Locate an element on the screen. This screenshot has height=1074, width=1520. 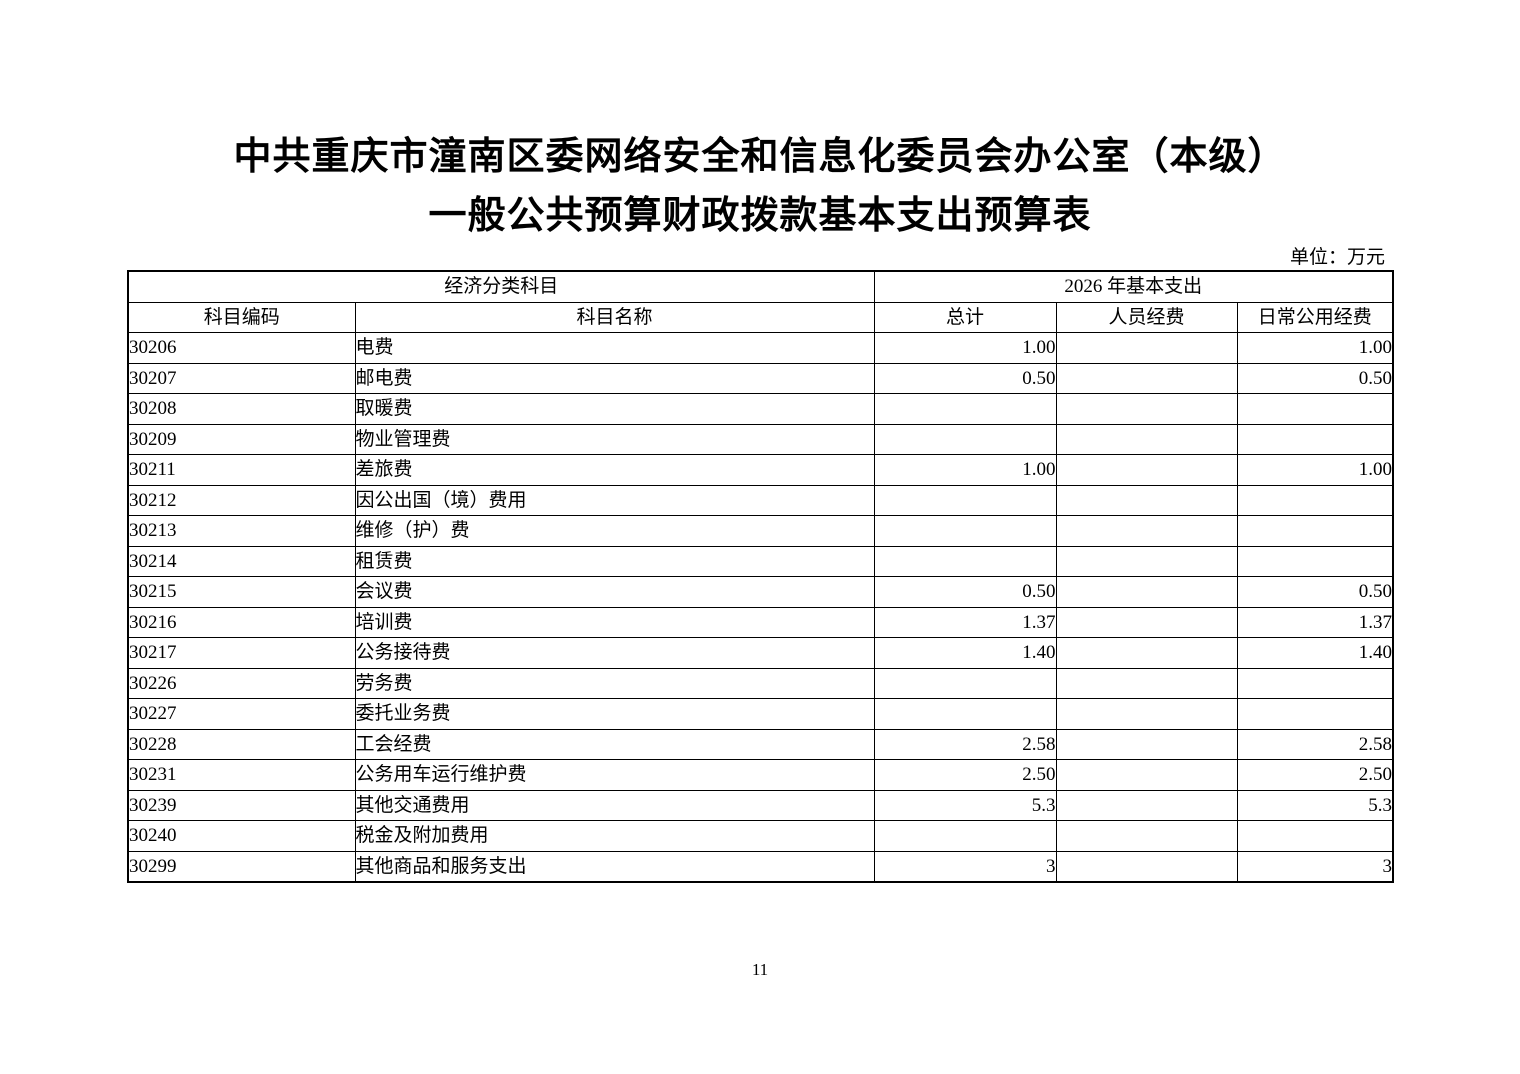
header-columns-row: 科目编码 科目名称 总计 人员经费 日常公用经费 is located at coordinates (760, 317).